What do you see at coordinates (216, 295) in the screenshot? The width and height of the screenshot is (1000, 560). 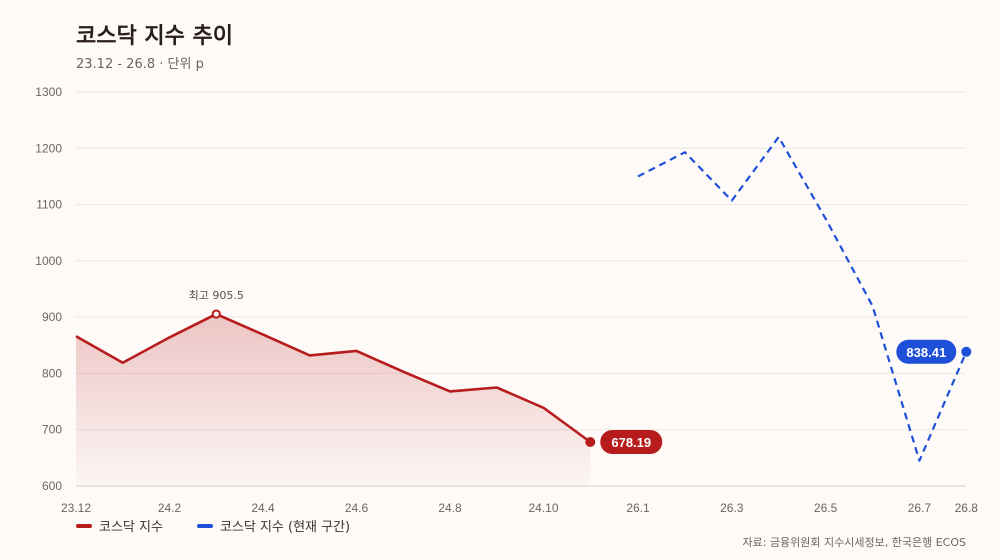 I see `peak-annotation: 최고 905.5` at bounding box center [216, 295].